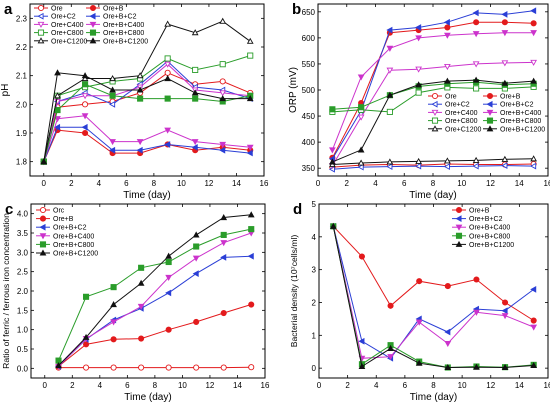  What do you see at coordinates (404, 183) in the screenshot?
I see `x-tick-label: 6` at bounding box center [404, 183].